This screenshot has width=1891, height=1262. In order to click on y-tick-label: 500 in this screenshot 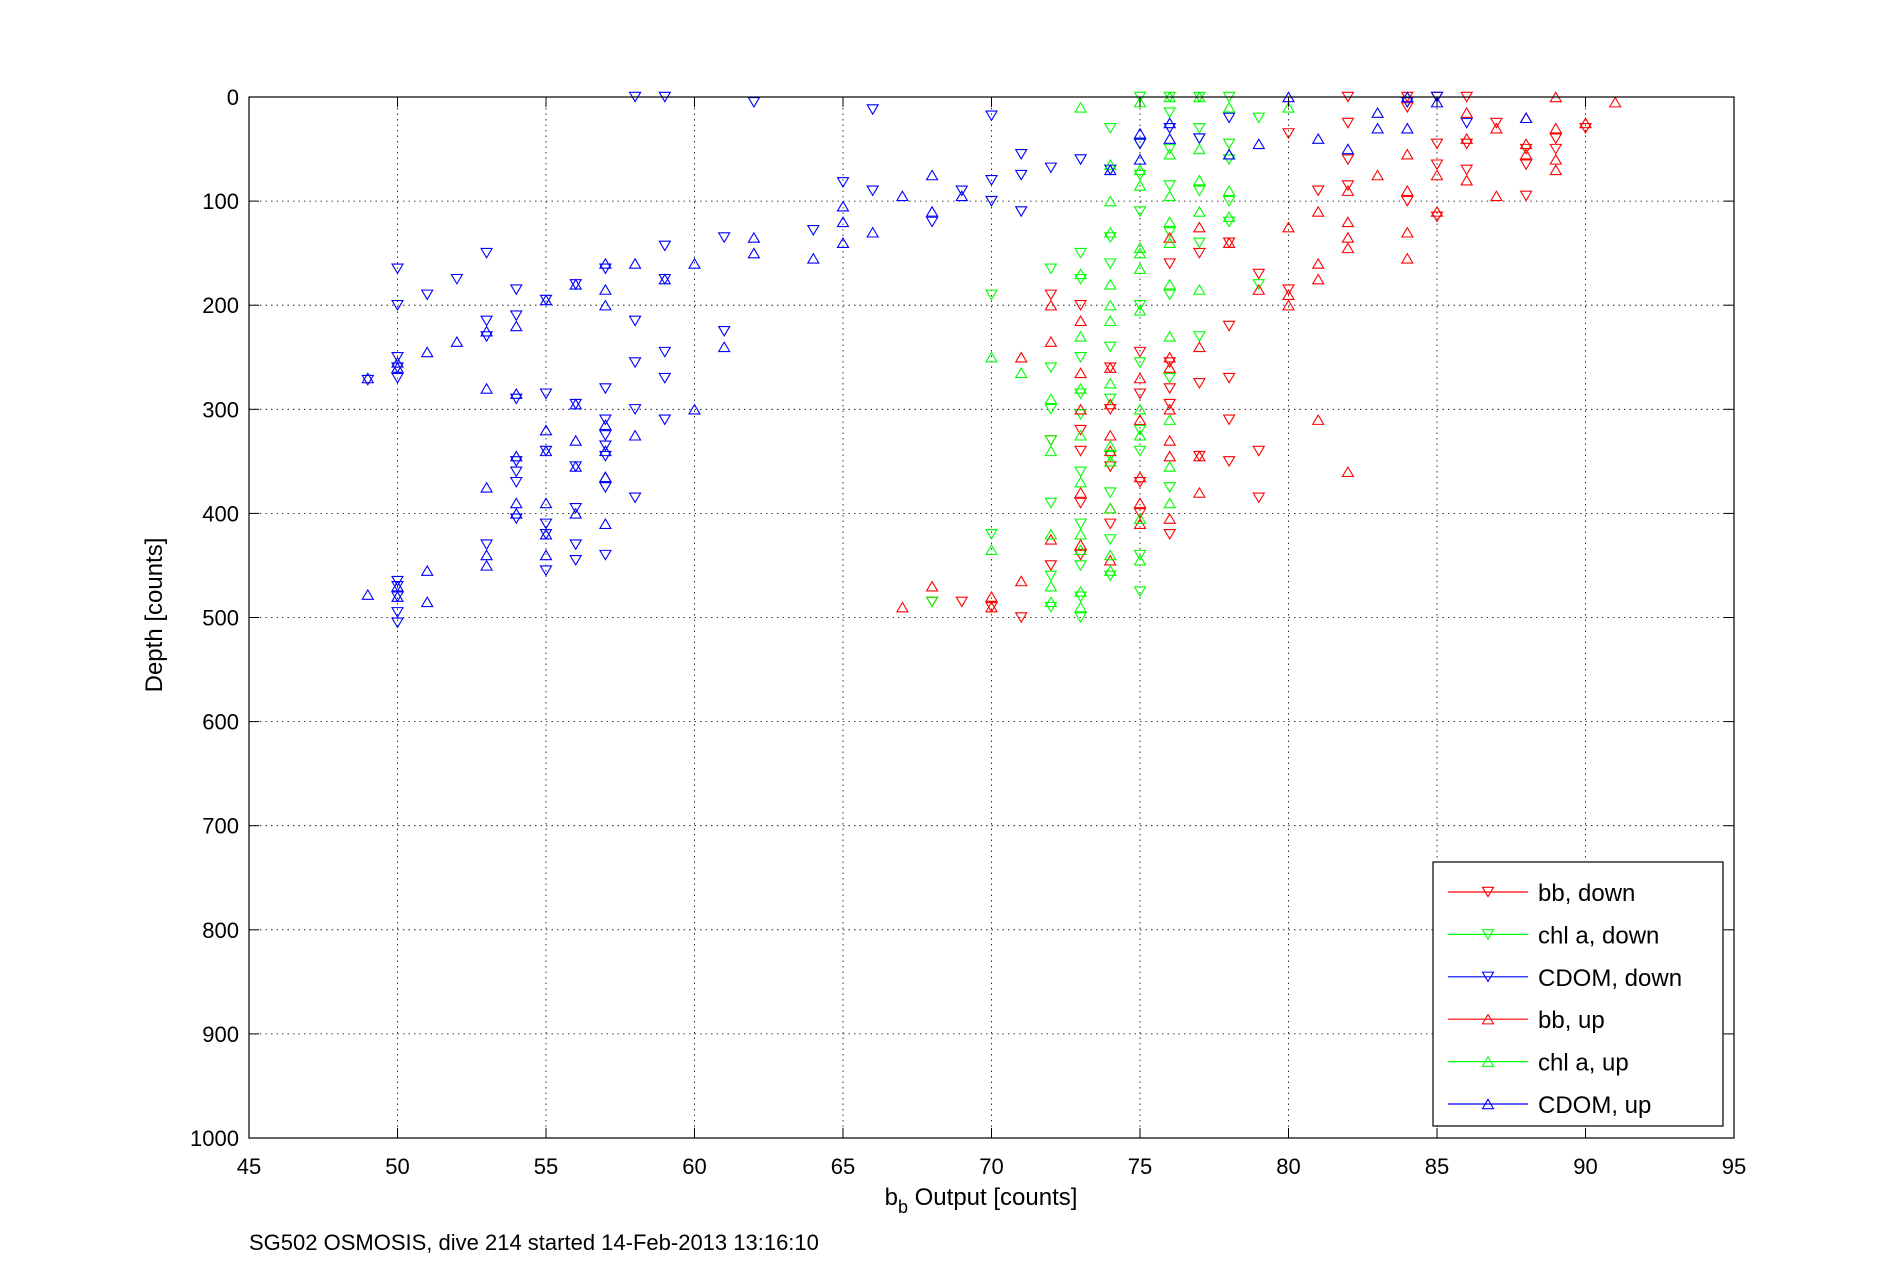, I will do `click(220, 618)`.